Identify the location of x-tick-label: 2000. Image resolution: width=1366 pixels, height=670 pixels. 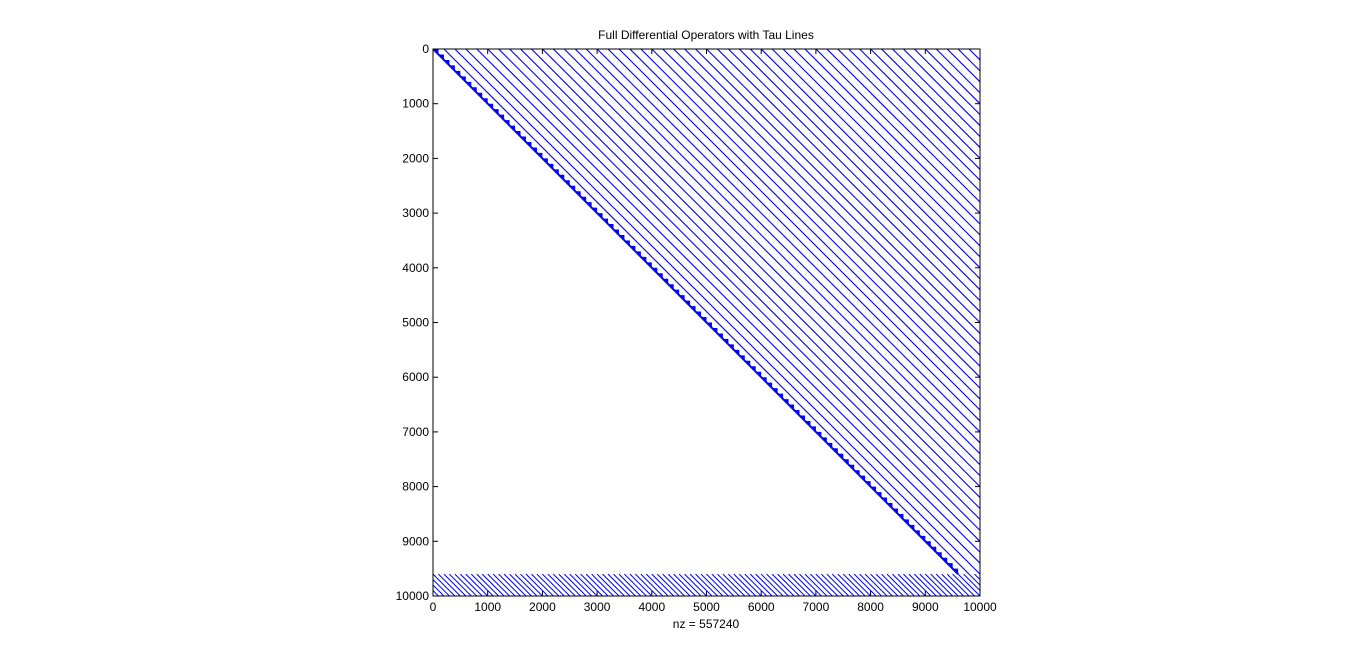
(542, 607).